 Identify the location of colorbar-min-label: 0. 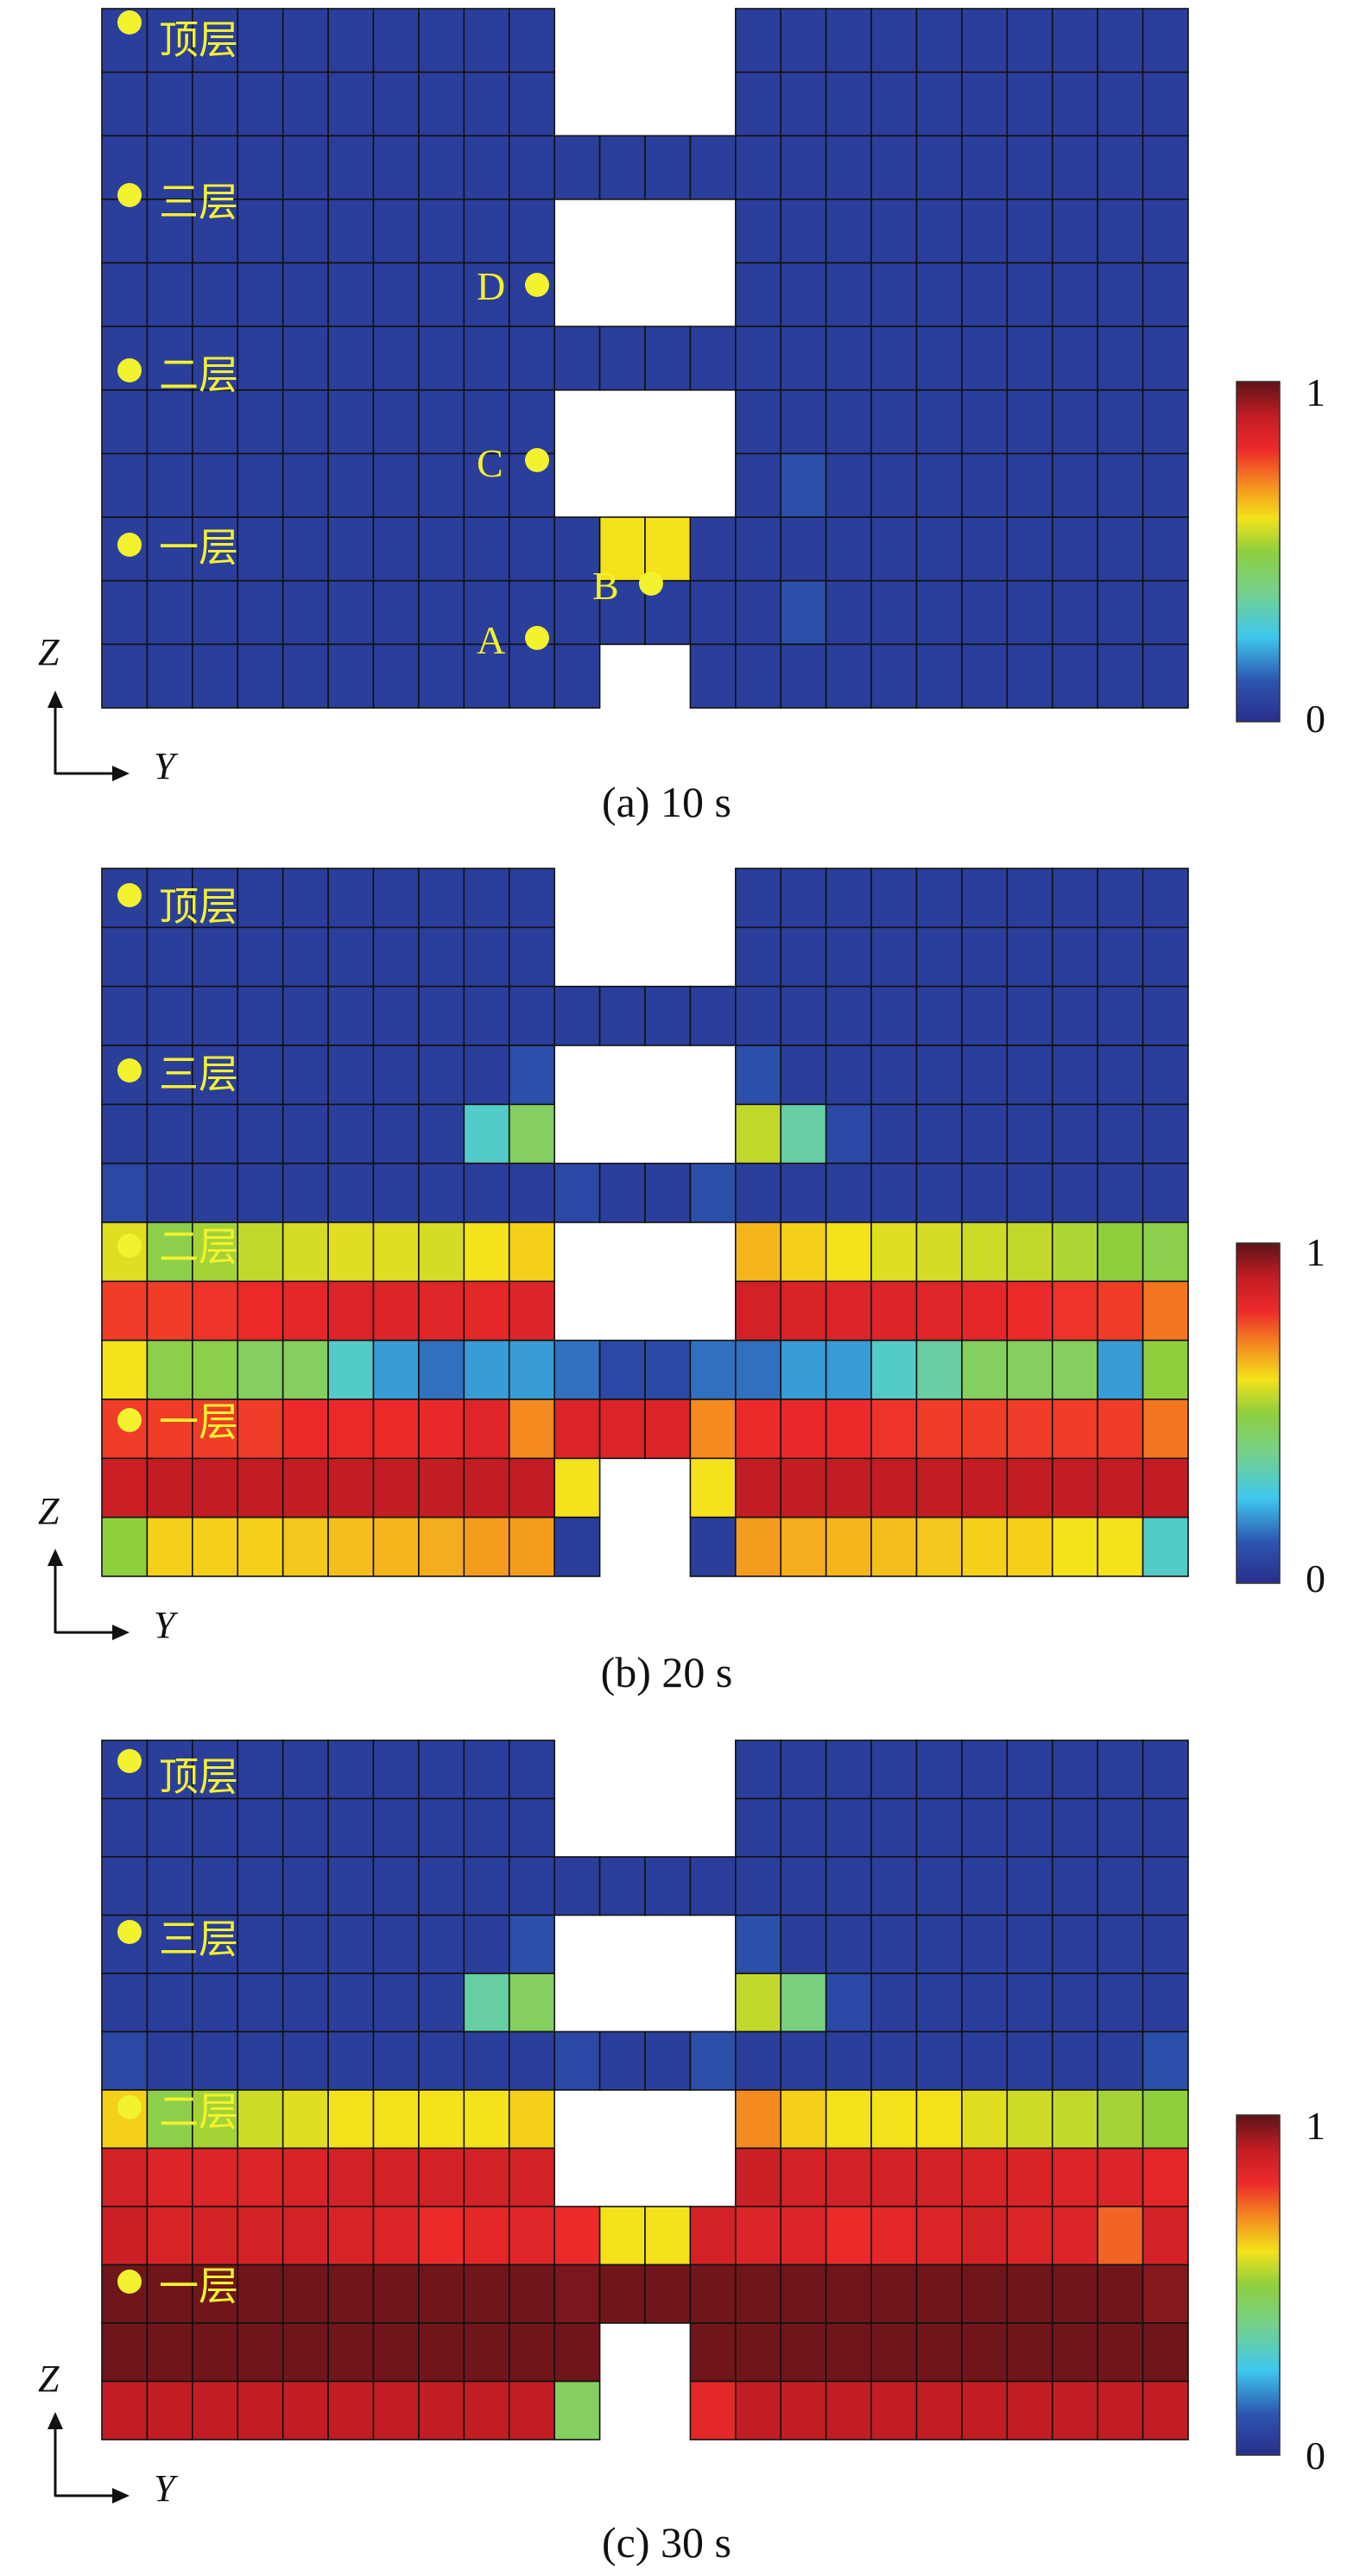
(1316, 1578).